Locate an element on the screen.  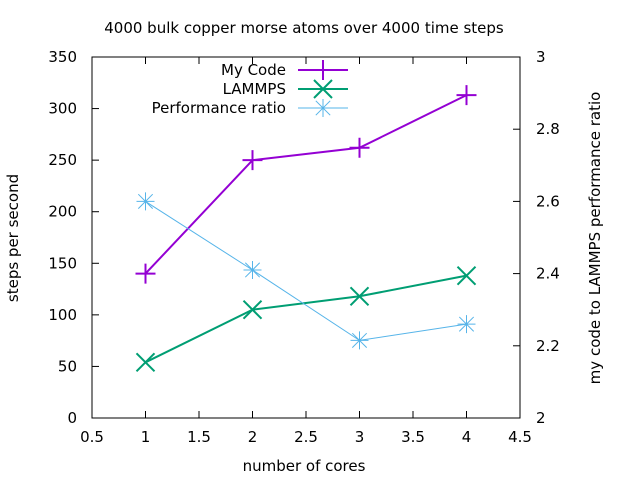
x-tick-label: 4.5 is located at coordinates (520, 437).